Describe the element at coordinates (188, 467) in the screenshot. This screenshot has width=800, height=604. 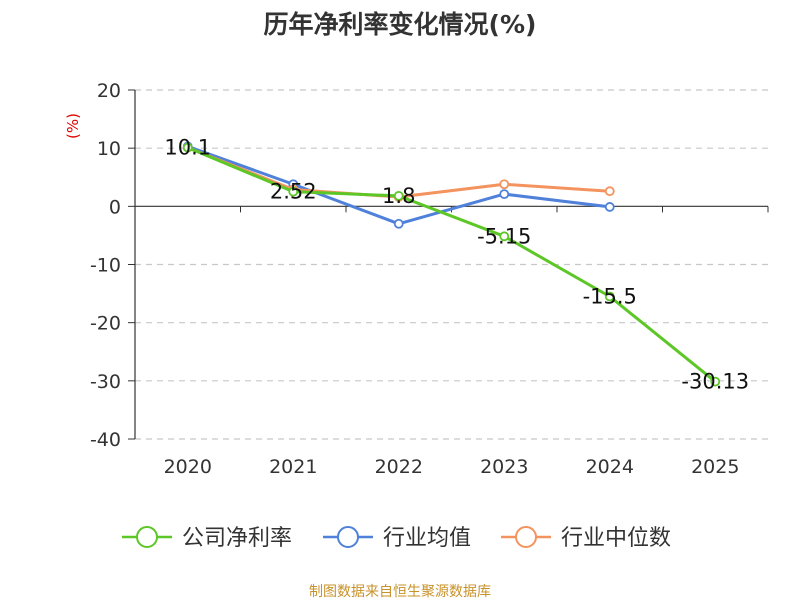
I see `x-tick-label: 2020` at that location.